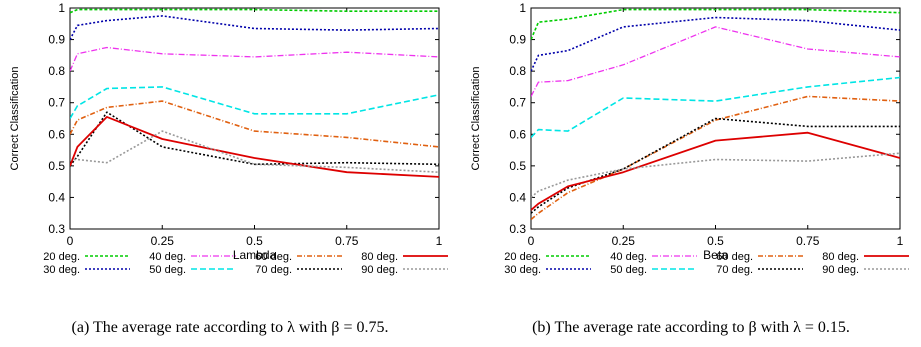  I want to click on series-line-20-deg, so click(254, 11).